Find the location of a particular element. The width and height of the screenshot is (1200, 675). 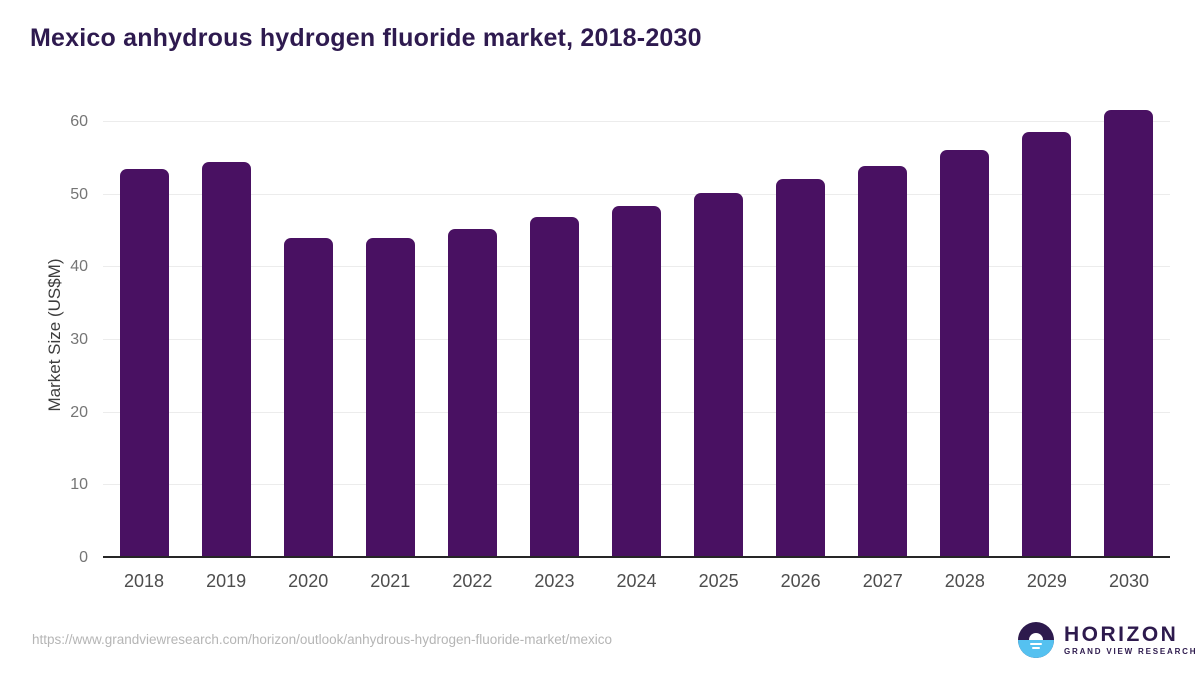

x-tick-label-2027: 2027 is located at coordinates (882, 581).